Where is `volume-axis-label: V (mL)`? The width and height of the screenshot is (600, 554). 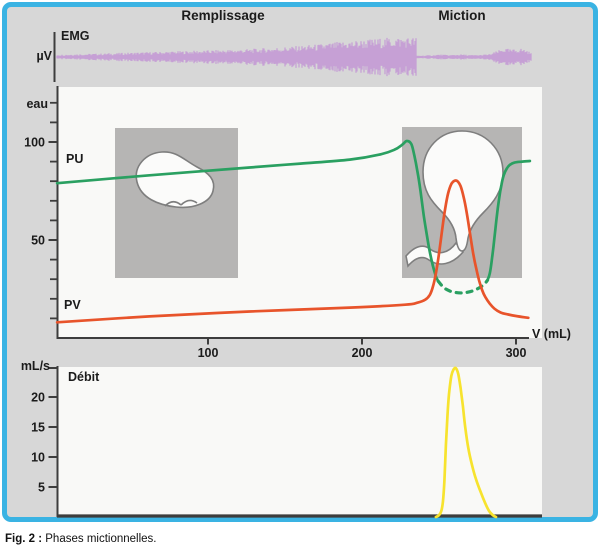
volume-axis-label: V (mL) is located at coordinates (551, 334).